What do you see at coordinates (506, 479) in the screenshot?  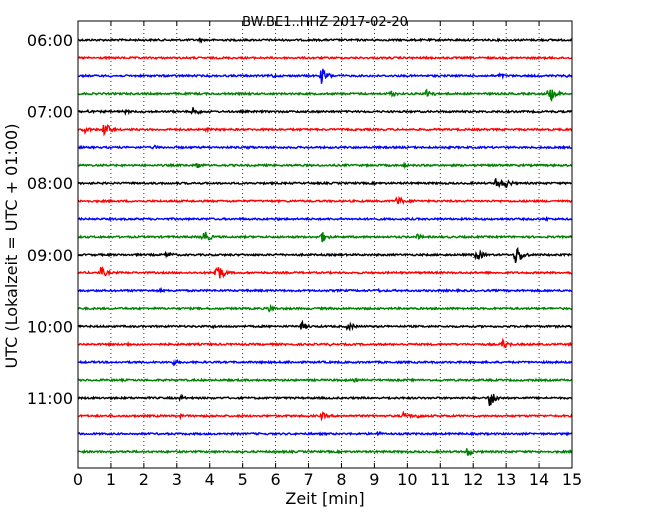 I see `x-tick-label: 13` at bounding box center [506, 479].